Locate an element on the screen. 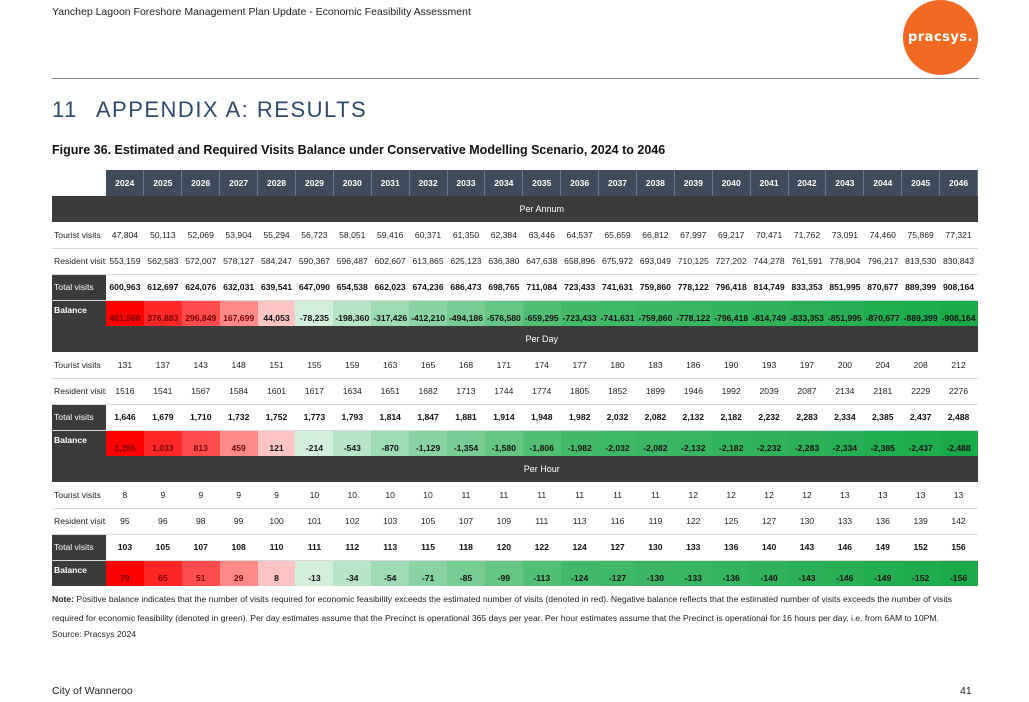  balance-cell: -2,283 is located at coordinates (807, 443).